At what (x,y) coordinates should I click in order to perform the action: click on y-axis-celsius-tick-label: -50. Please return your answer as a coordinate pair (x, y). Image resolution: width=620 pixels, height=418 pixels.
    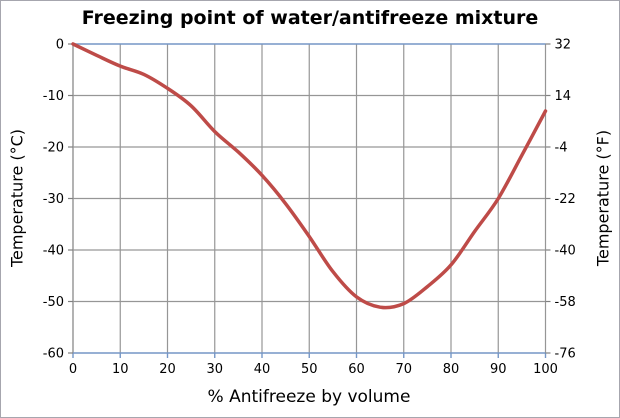
    Looking at the image, I should click on (53, 302).